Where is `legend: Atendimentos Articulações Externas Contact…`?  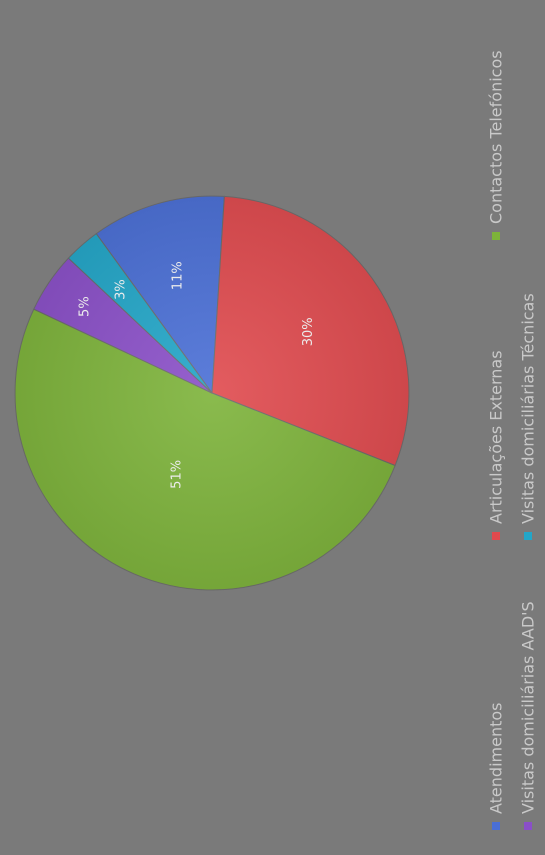
legend: Atendimentos Articulações Externas Contact… is located at coordinates (512, 440).